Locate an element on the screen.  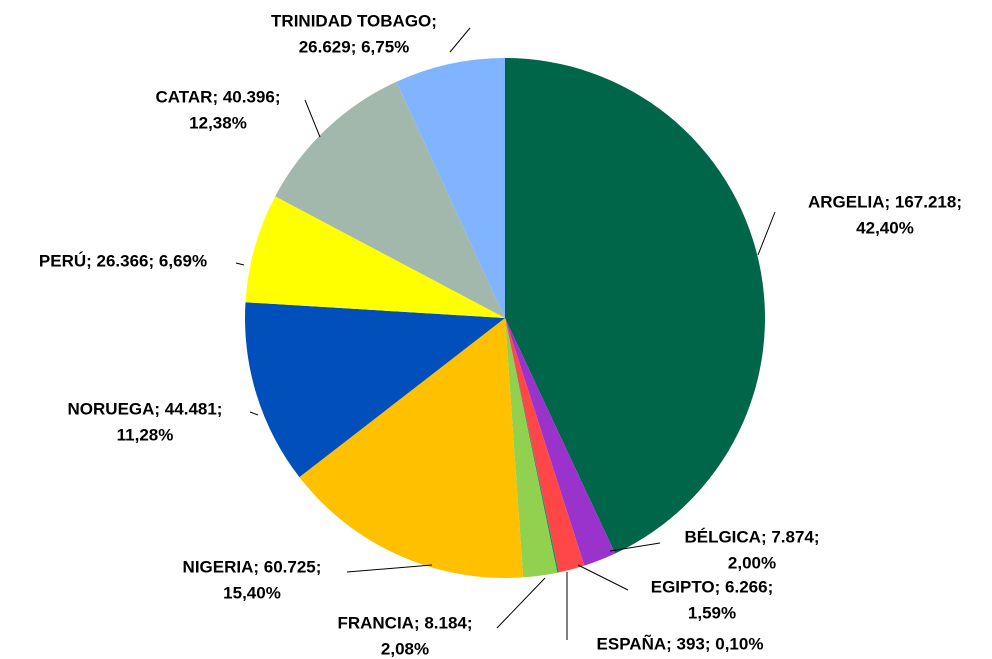
data-label: 12,38% is located at coordinates (218, 122).